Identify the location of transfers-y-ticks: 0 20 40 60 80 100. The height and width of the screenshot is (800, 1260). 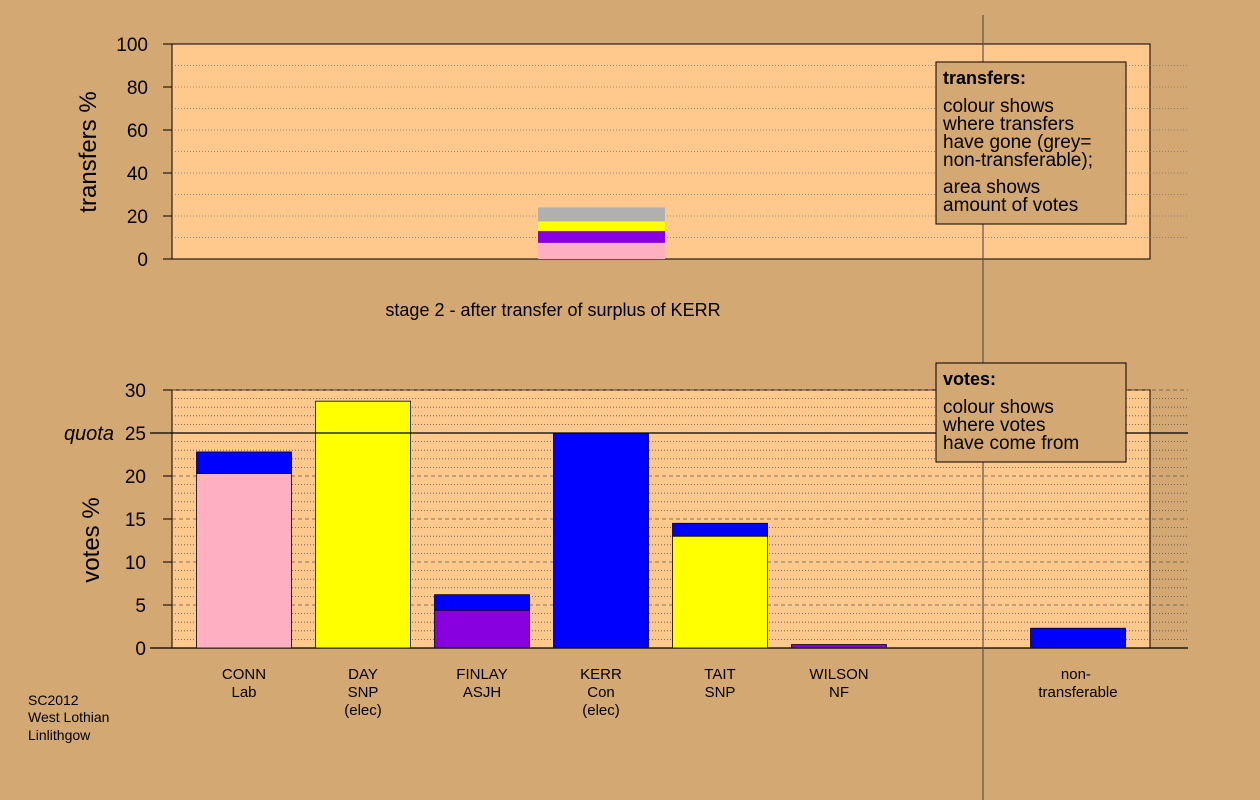
(144, 153).